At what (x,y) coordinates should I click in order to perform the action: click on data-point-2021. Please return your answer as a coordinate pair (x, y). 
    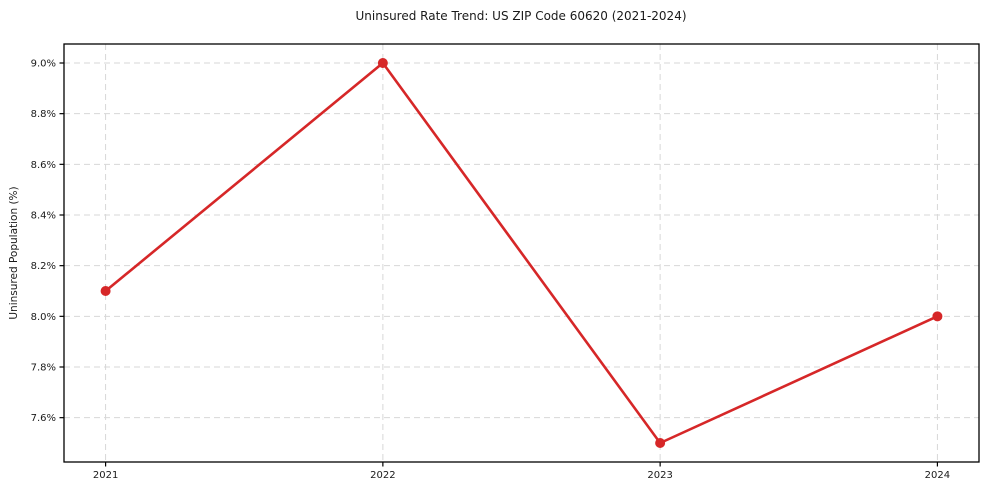
    Looking at the image, I should click on (105, 291).